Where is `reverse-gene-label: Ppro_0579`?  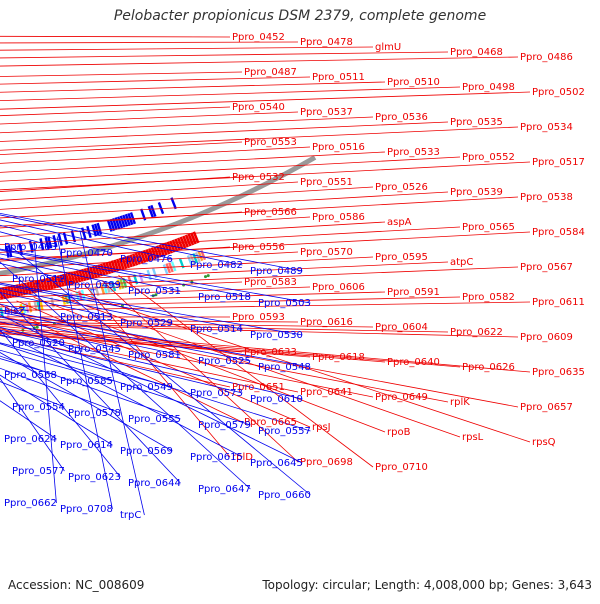
reverse-gene-label: Ppro_0579 is located at coordinates (224, 425).